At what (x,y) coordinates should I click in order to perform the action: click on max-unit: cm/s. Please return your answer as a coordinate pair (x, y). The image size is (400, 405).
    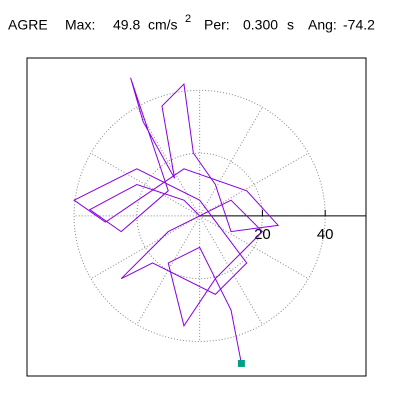
    Looking at the image, I should click on (163, 25).